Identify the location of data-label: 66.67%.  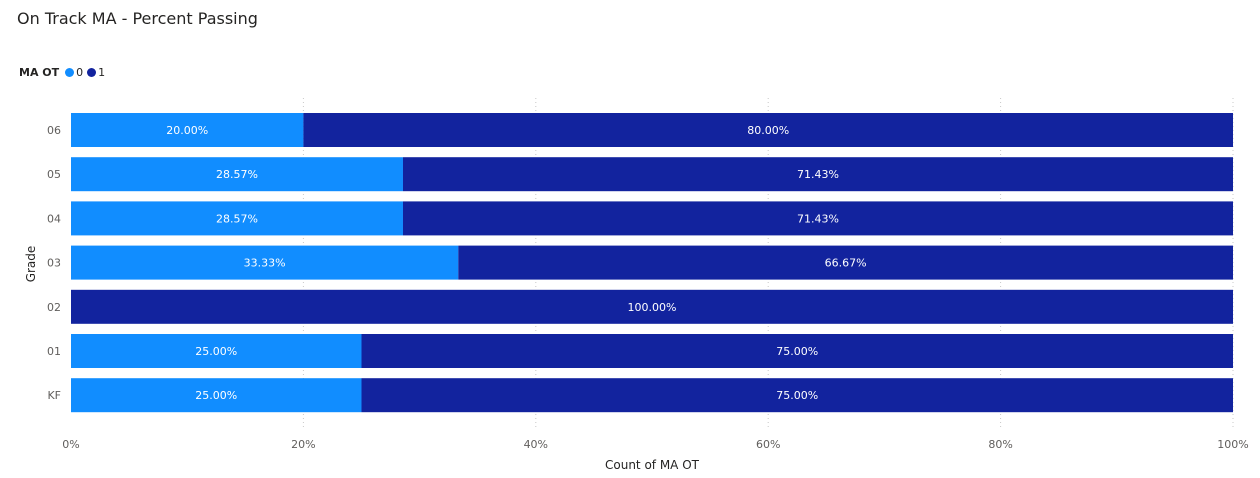
(846, 263).